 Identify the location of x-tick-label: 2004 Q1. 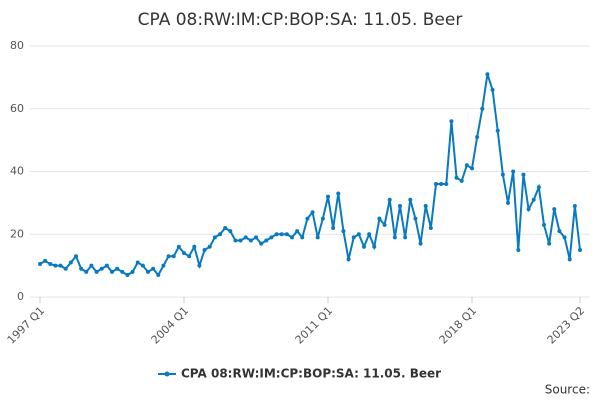
(170, 325).